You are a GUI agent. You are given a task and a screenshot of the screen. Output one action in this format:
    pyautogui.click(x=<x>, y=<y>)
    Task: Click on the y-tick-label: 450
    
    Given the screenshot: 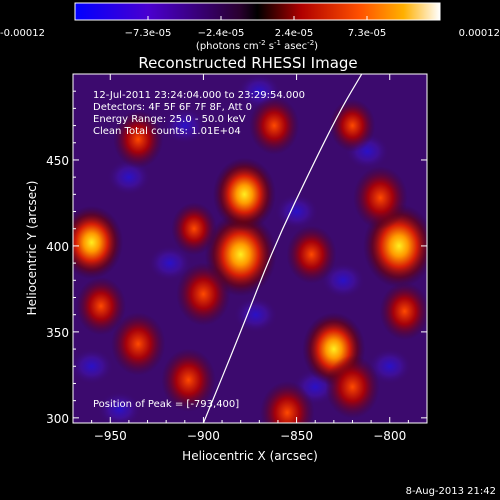 What is the action you would take?
    pyautogui.click(x=57, y=161)
    